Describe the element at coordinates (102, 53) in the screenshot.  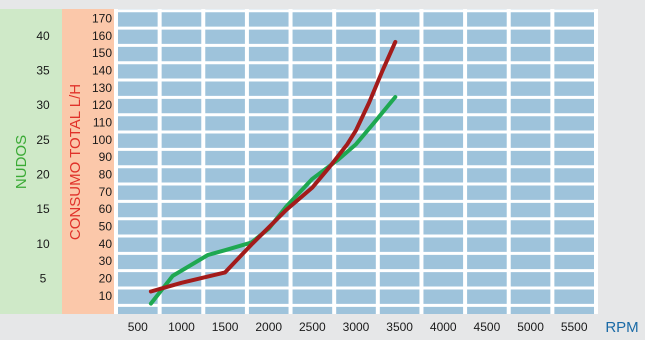
I see `consumption-tick-label: 150` at that location.